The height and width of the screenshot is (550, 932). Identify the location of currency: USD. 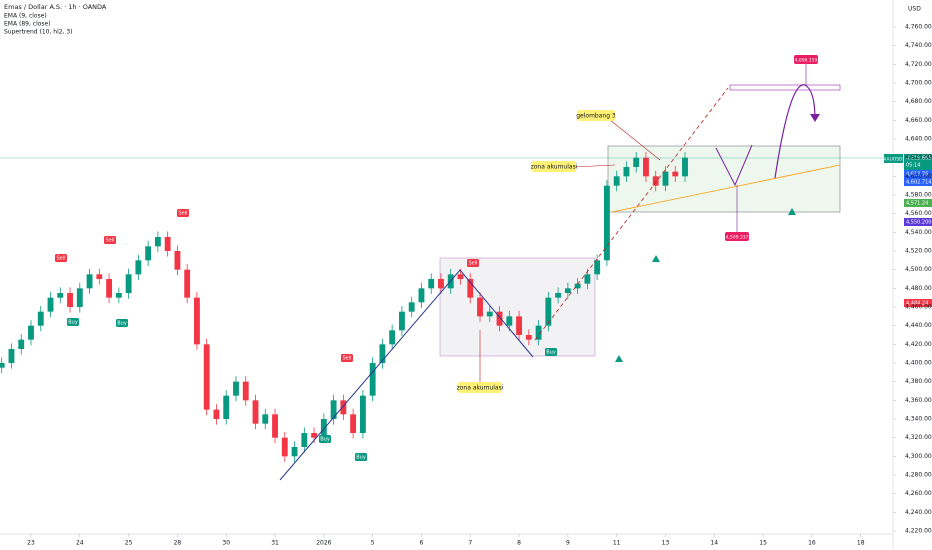
(914, 9).